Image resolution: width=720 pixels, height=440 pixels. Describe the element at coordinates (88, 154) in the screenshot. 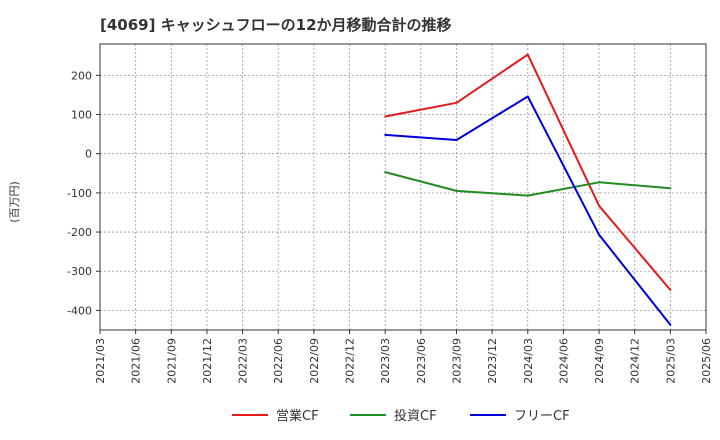

I see `y-tick-label: 0` at that location.